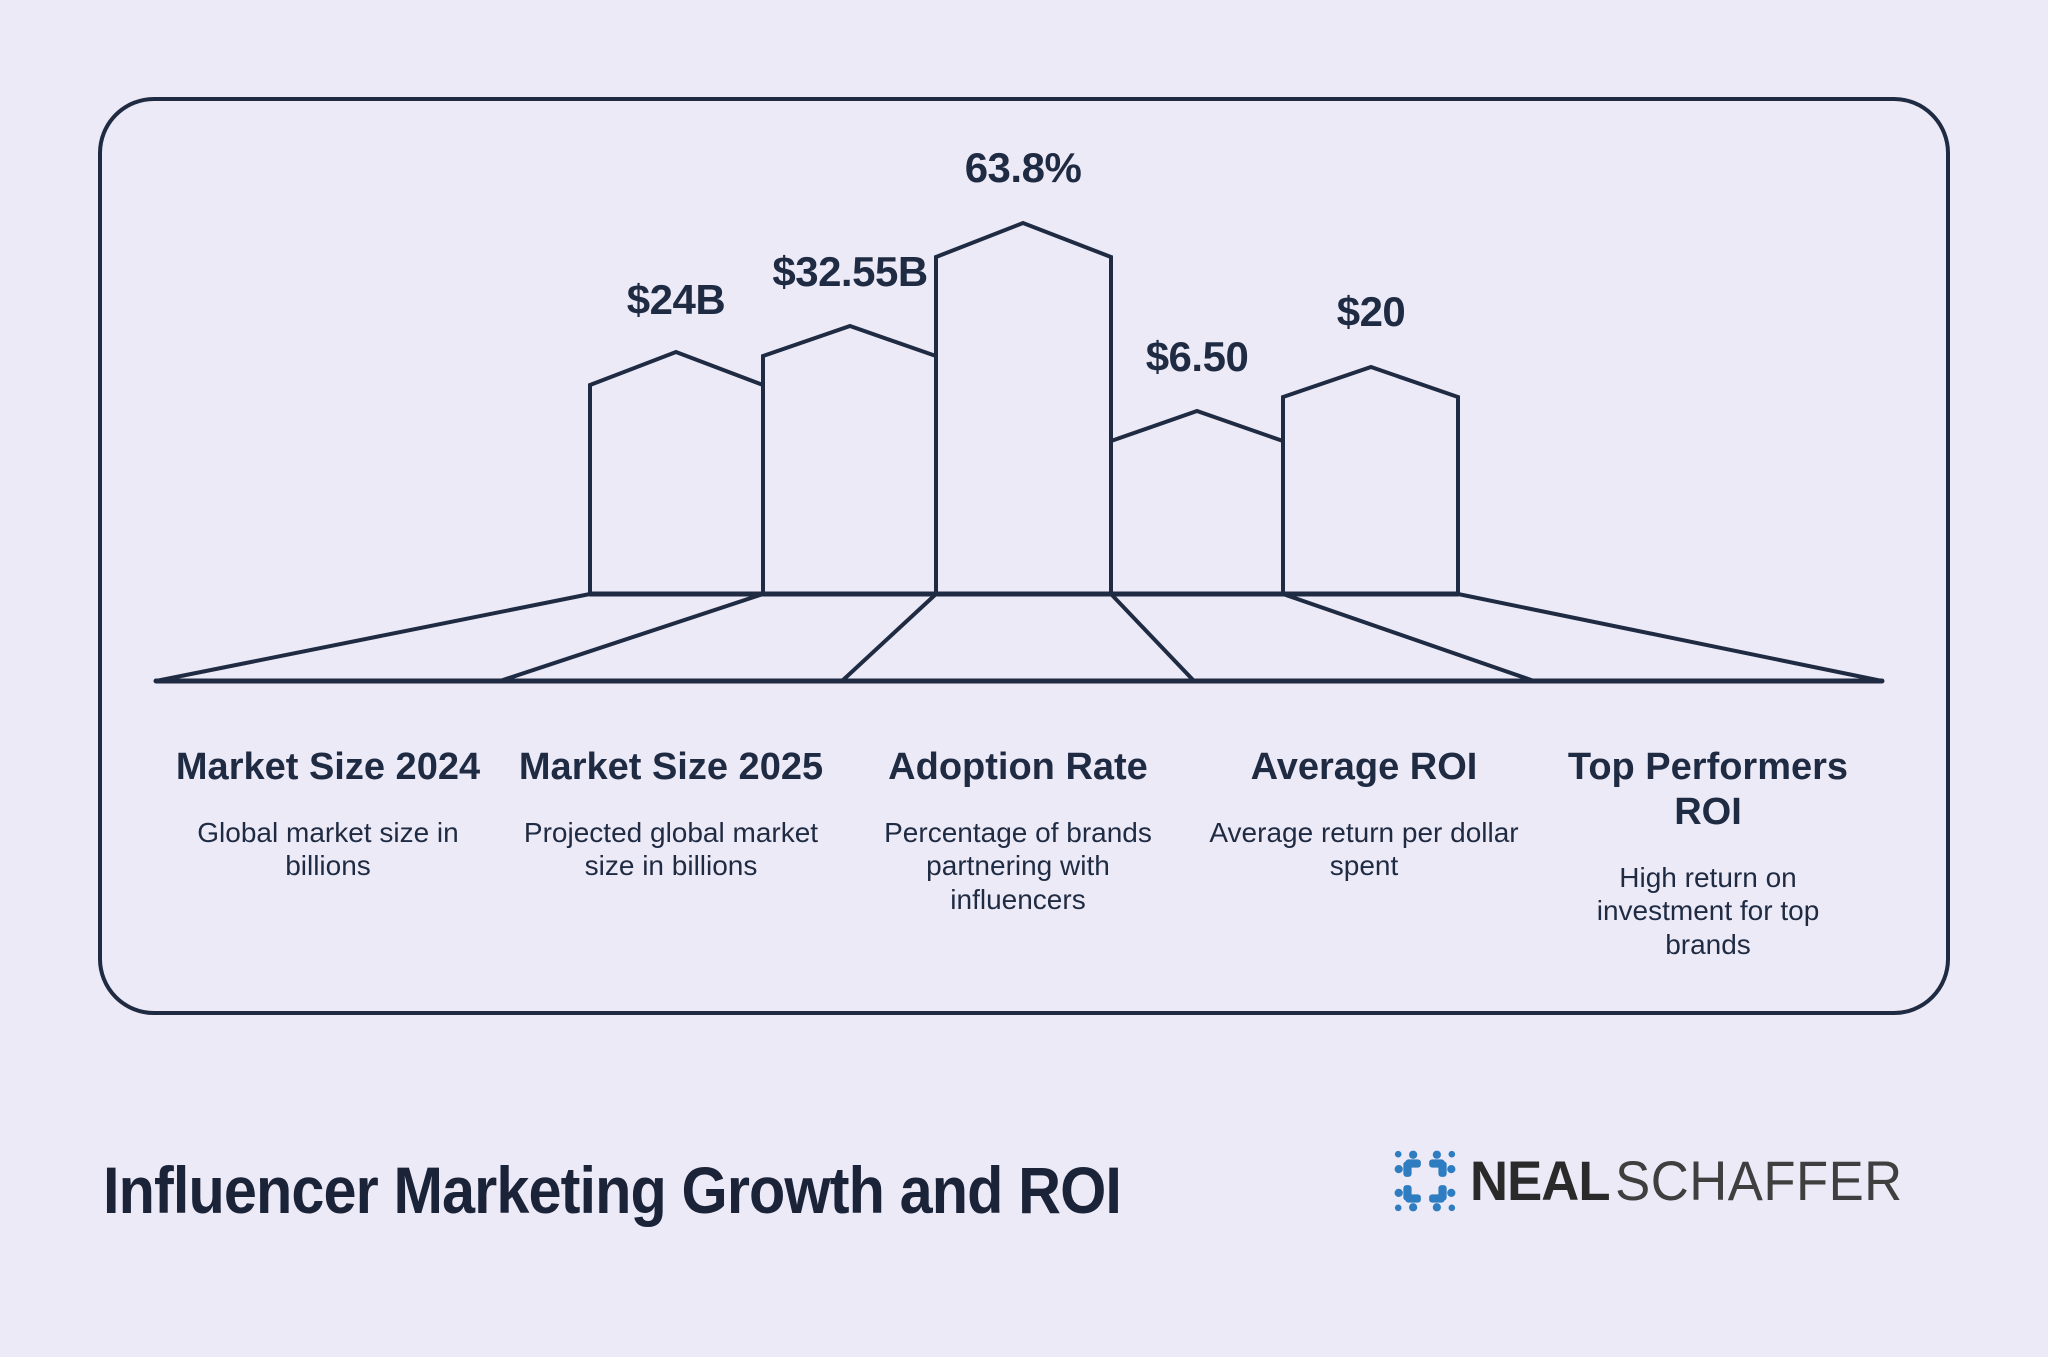  Describe the element at coordinates (1708, 789) in the screenshot. I see `category-title-5: Top Performers ROI` at that location.